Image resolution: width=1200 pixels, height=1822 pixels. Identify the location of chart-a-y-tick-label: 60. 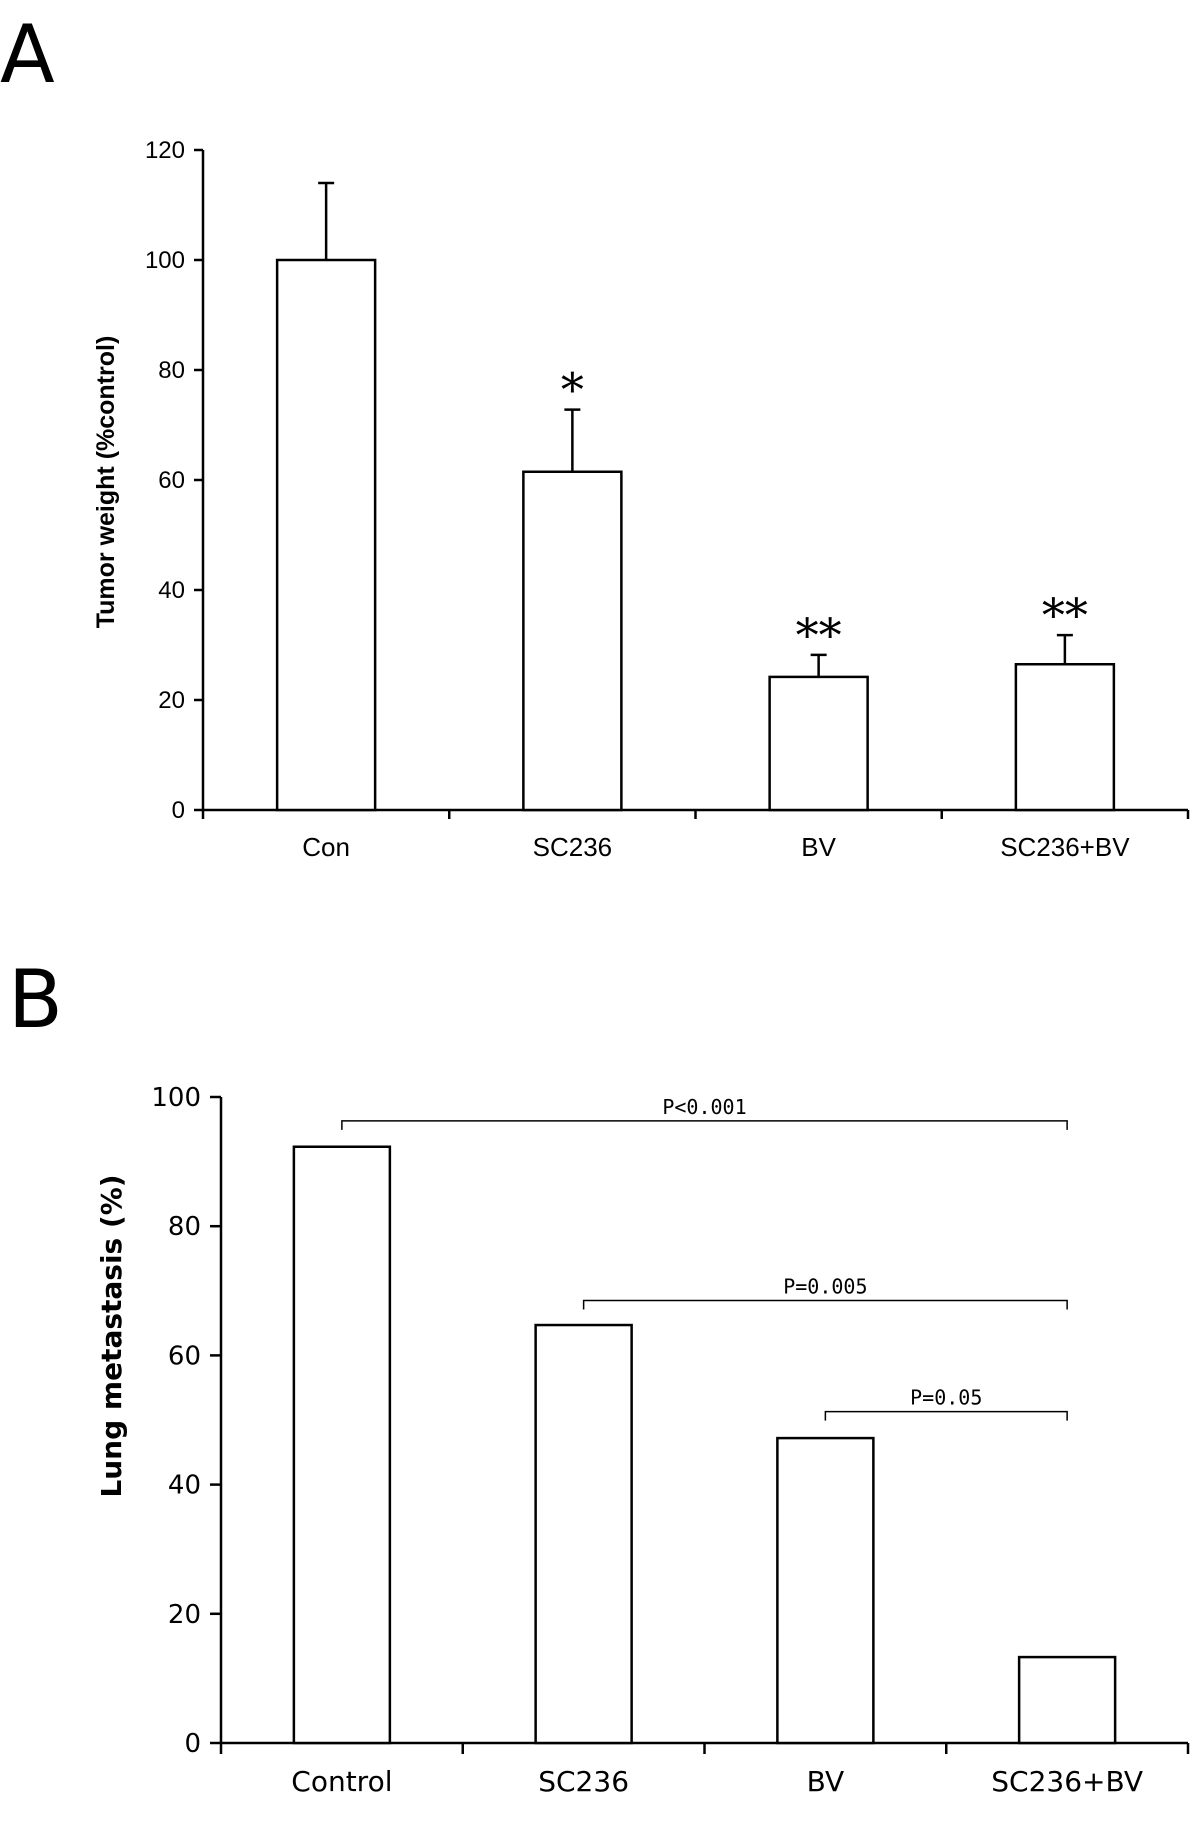
(171, 480).